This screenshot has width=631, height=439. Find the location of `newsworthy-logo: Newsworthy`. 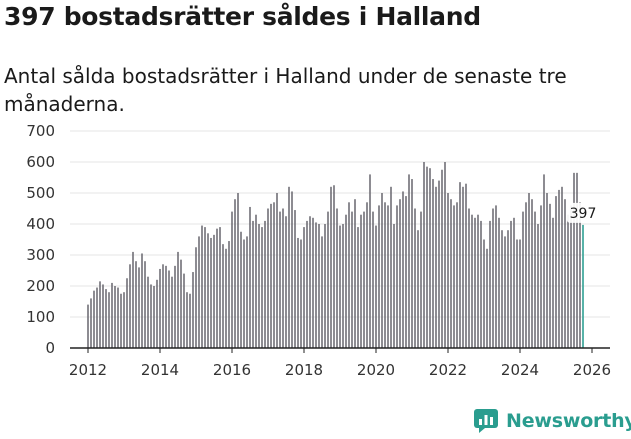

newsworthy-logo: Newsworthy is located at coordinates (552, 421).